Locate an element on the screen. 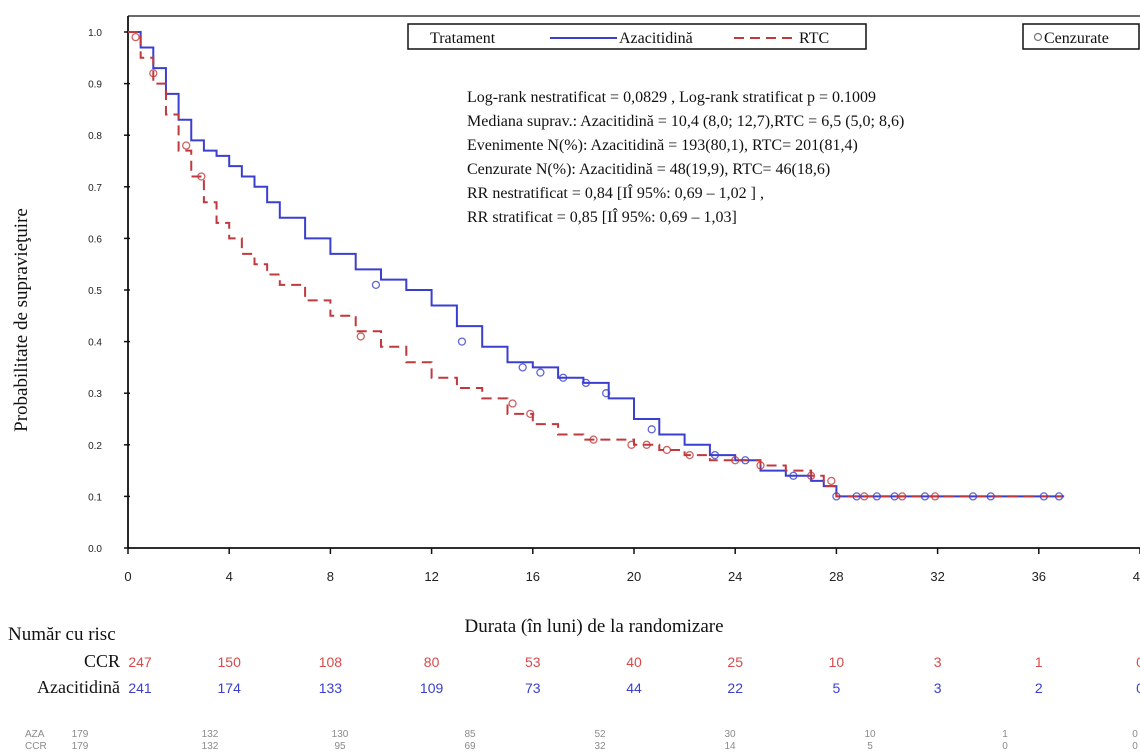 This screenshot has width=1140, height=756. x-tick-label: 16 is located at coordinates (533, 576).